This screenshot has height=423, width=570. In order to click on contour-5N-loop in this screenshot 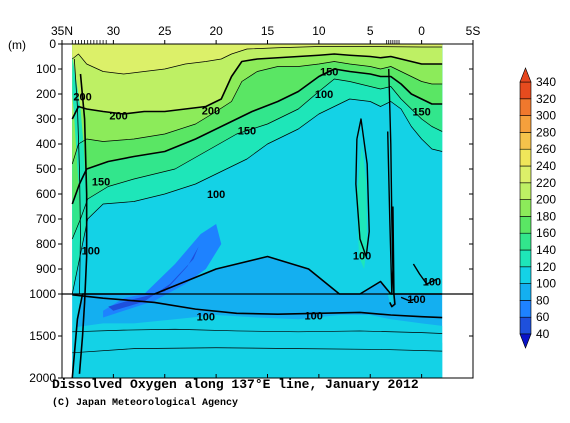, I will do `click(362, 188)`.